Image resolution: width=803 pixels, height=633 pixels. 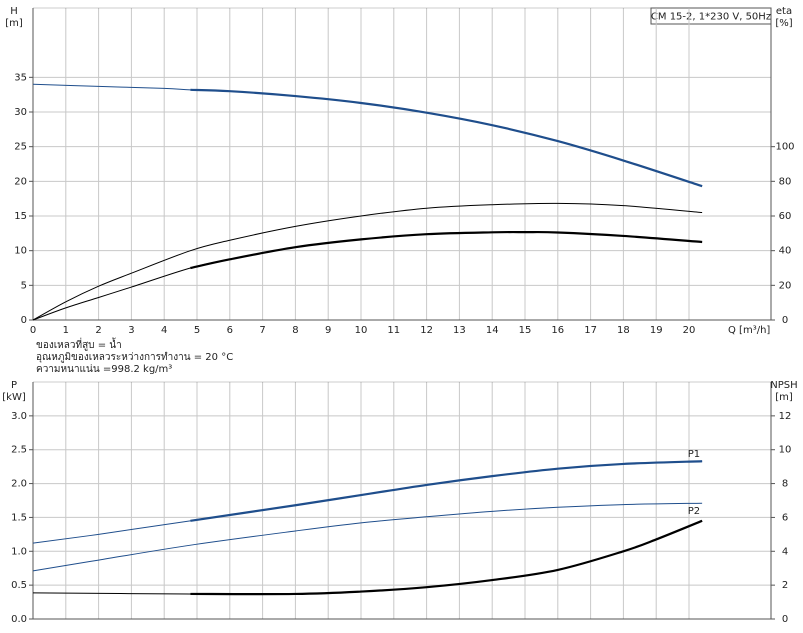 I want to click on note: ของเหลวที่สูบ = น้ำ, so click(x=79, y=344).